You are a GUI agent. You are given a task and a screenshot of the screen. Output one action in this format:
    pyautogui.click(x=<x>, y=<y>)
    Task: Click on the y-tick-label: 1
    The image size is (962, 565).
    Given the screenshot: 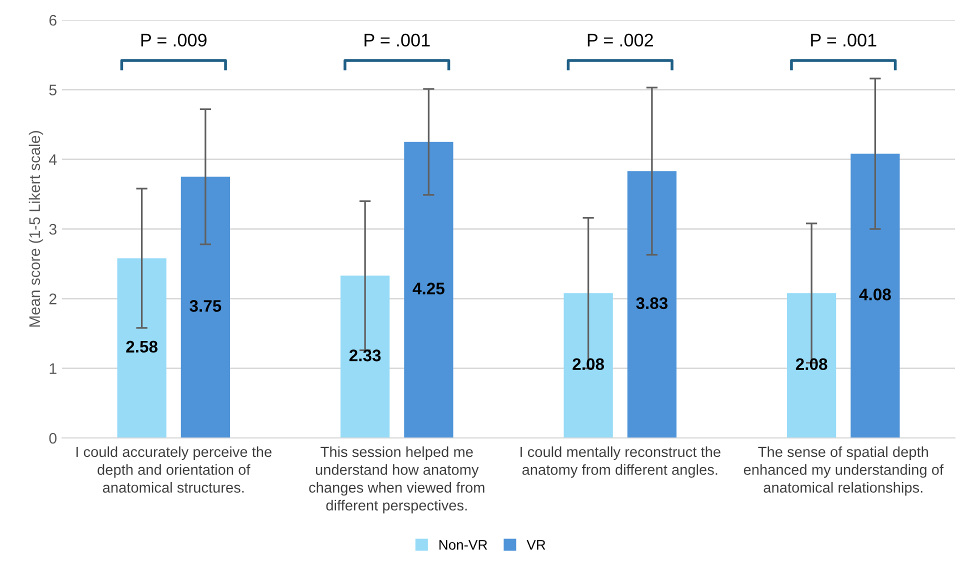 What is the action you would take?
    pyautogui.click(x=53, y=368)
    